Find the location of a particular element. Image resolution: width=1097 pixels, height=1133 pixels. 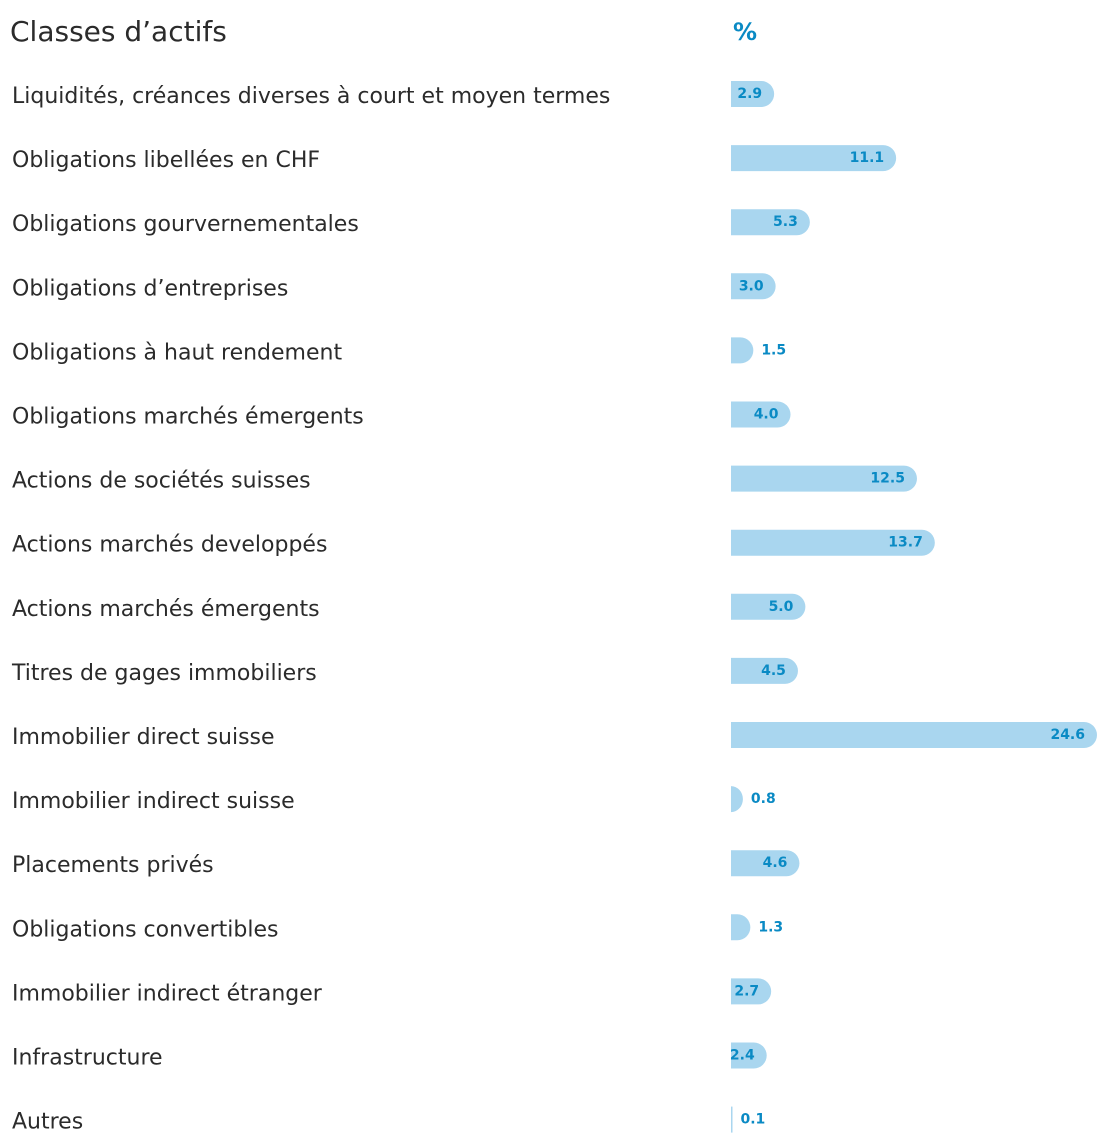

value-label: 11.1 is located at coordinates (867, 158).